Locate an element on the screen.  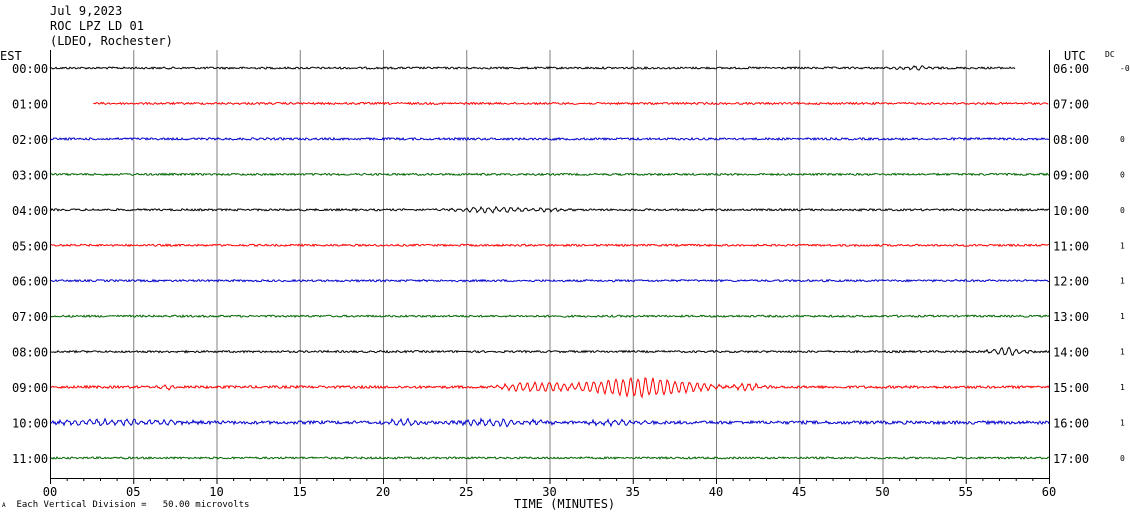
utc-hour-label: 11:00 is located at coordinates (1071, 246).